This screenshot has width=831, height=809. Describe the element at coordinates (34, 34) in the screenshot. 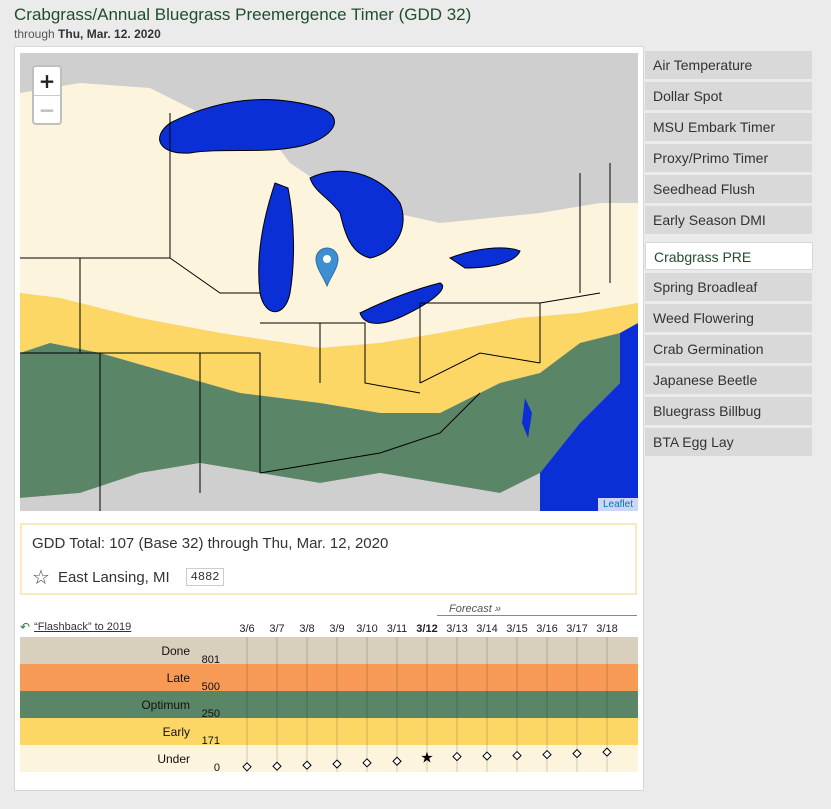

I see `through-label: through` at that location.